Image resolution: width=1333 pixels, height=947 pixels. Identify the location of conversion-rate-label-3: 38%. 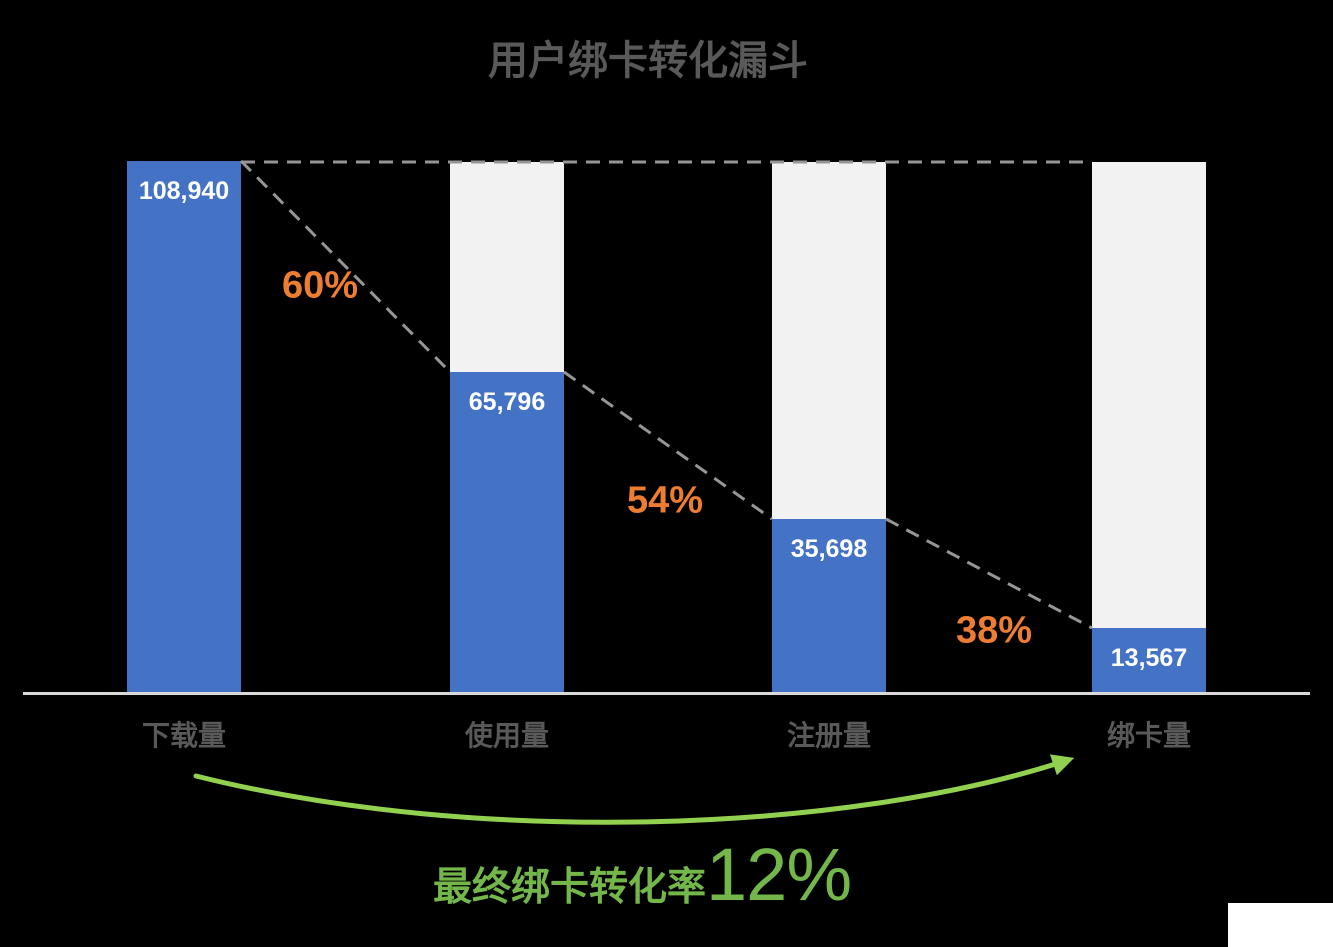
(994, 630).